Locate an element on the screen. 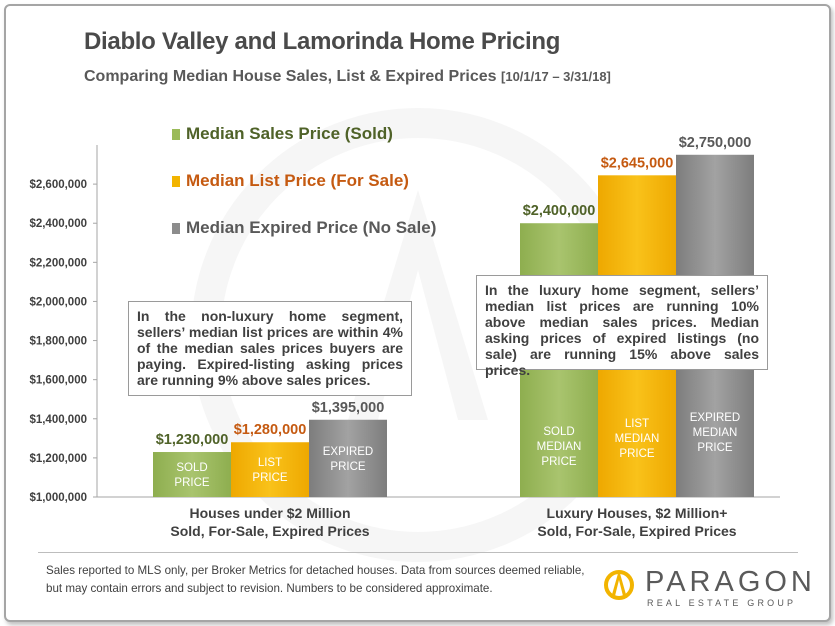 This screenshot has width=835, height=626. x-category-label: Houses under $2 Million is located at coordinates (269, 513).